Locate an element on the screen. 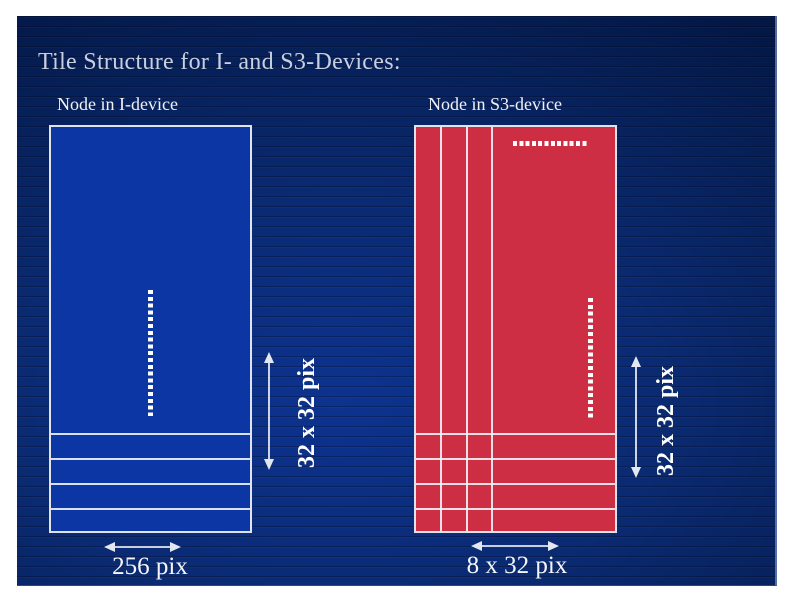  page-title: Tile Structure for I- and S3-Devices: is located at coordinates (219, 62).